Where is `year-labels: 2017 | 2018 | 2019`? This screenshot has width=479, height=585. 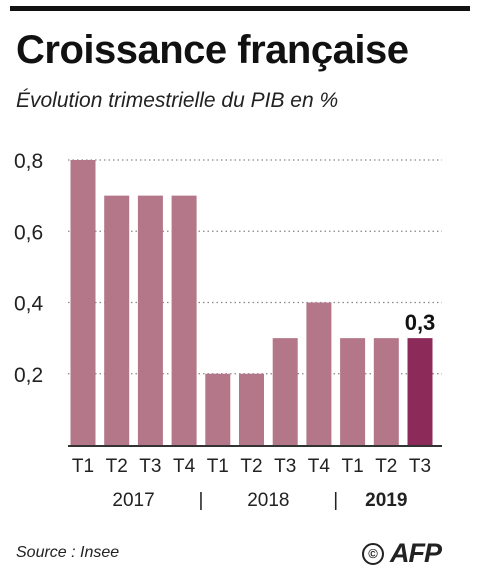
year-labels: 2017 | 2018 | 2019 is located at coordinates (259, 500).